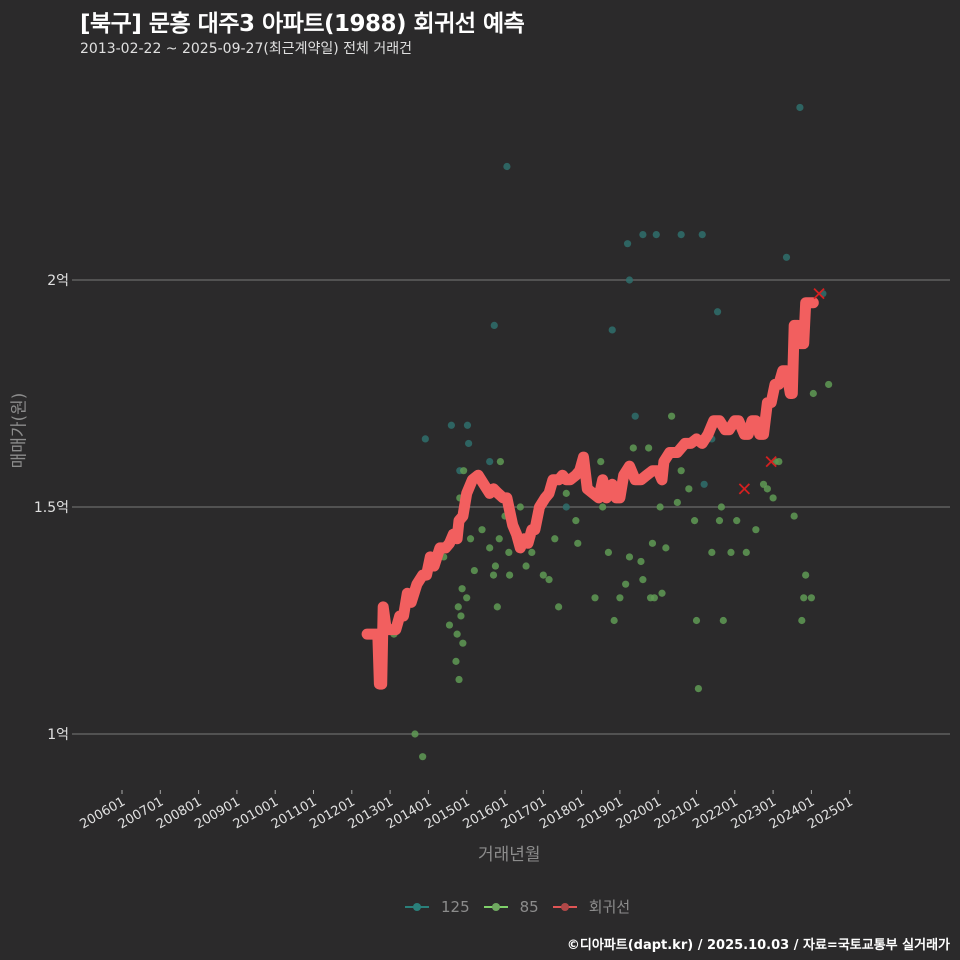  Describe the element at coordinates (246, 49) in the screenshot. I see `chart-subtitle: 2013-02-22 ~ 2025-09-27(최근계약일) 전체 거래건` at that location.